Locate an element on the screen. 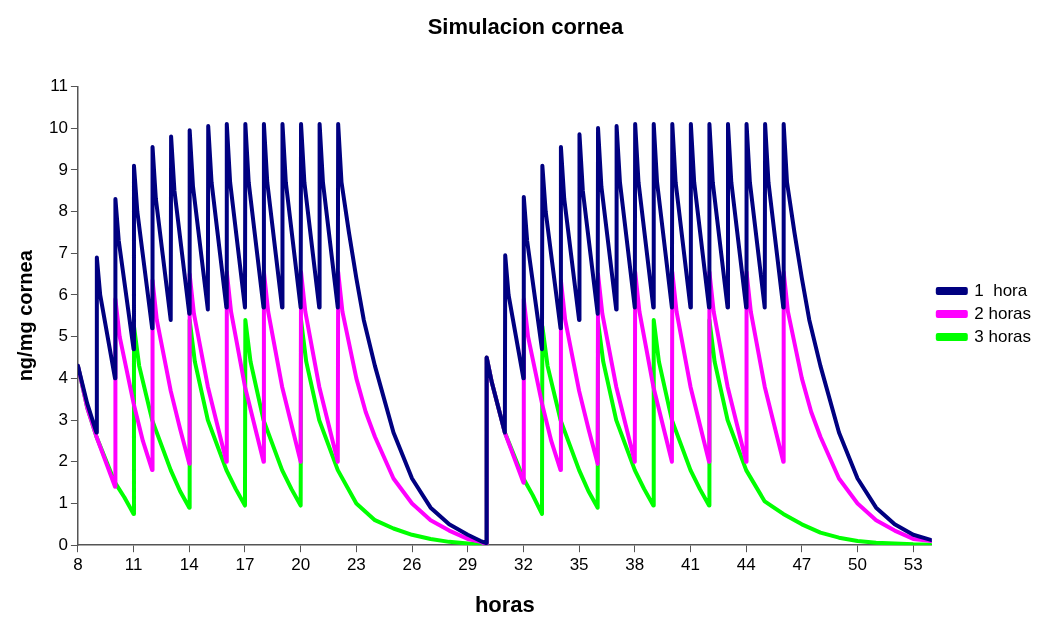  x-tick-label: 32 is located at coordinates (523, 565).